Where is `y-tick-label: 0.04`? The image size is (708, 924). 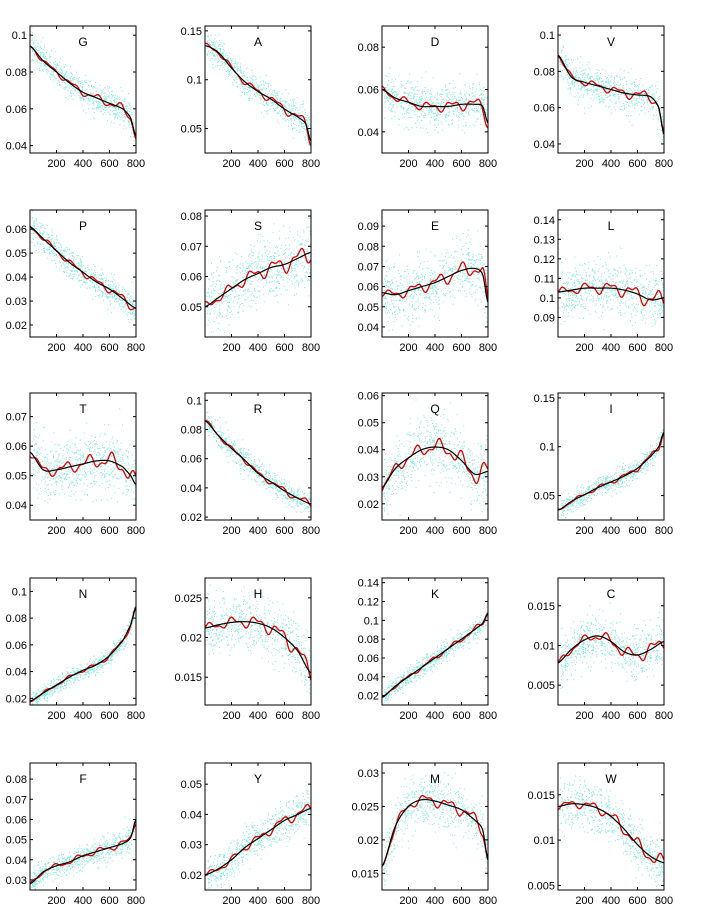 y-tick-label: 0.04 is located at coordinates (16, 147).